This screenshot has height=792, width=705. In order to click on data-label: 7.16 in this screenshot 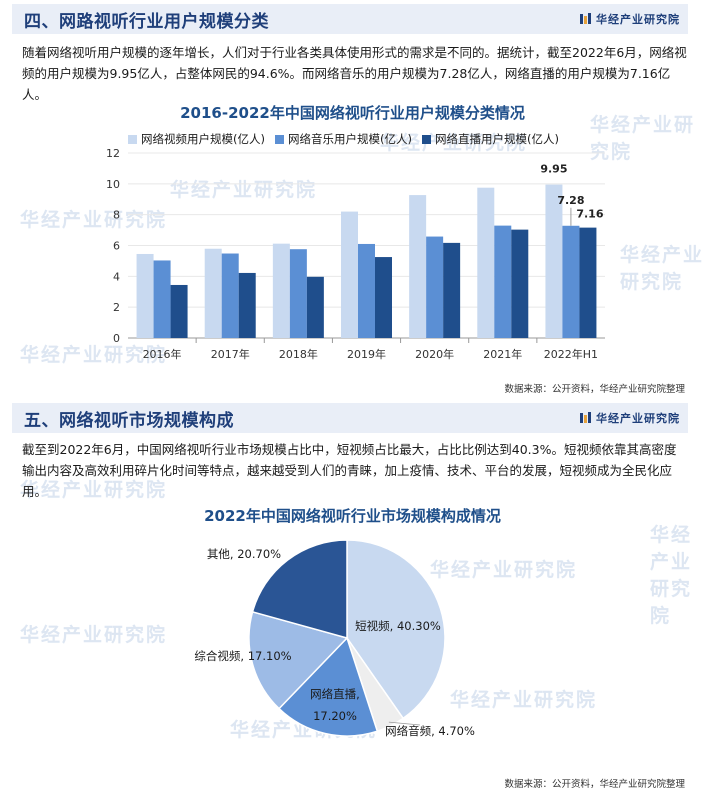, I will do `click(589, 214)`.